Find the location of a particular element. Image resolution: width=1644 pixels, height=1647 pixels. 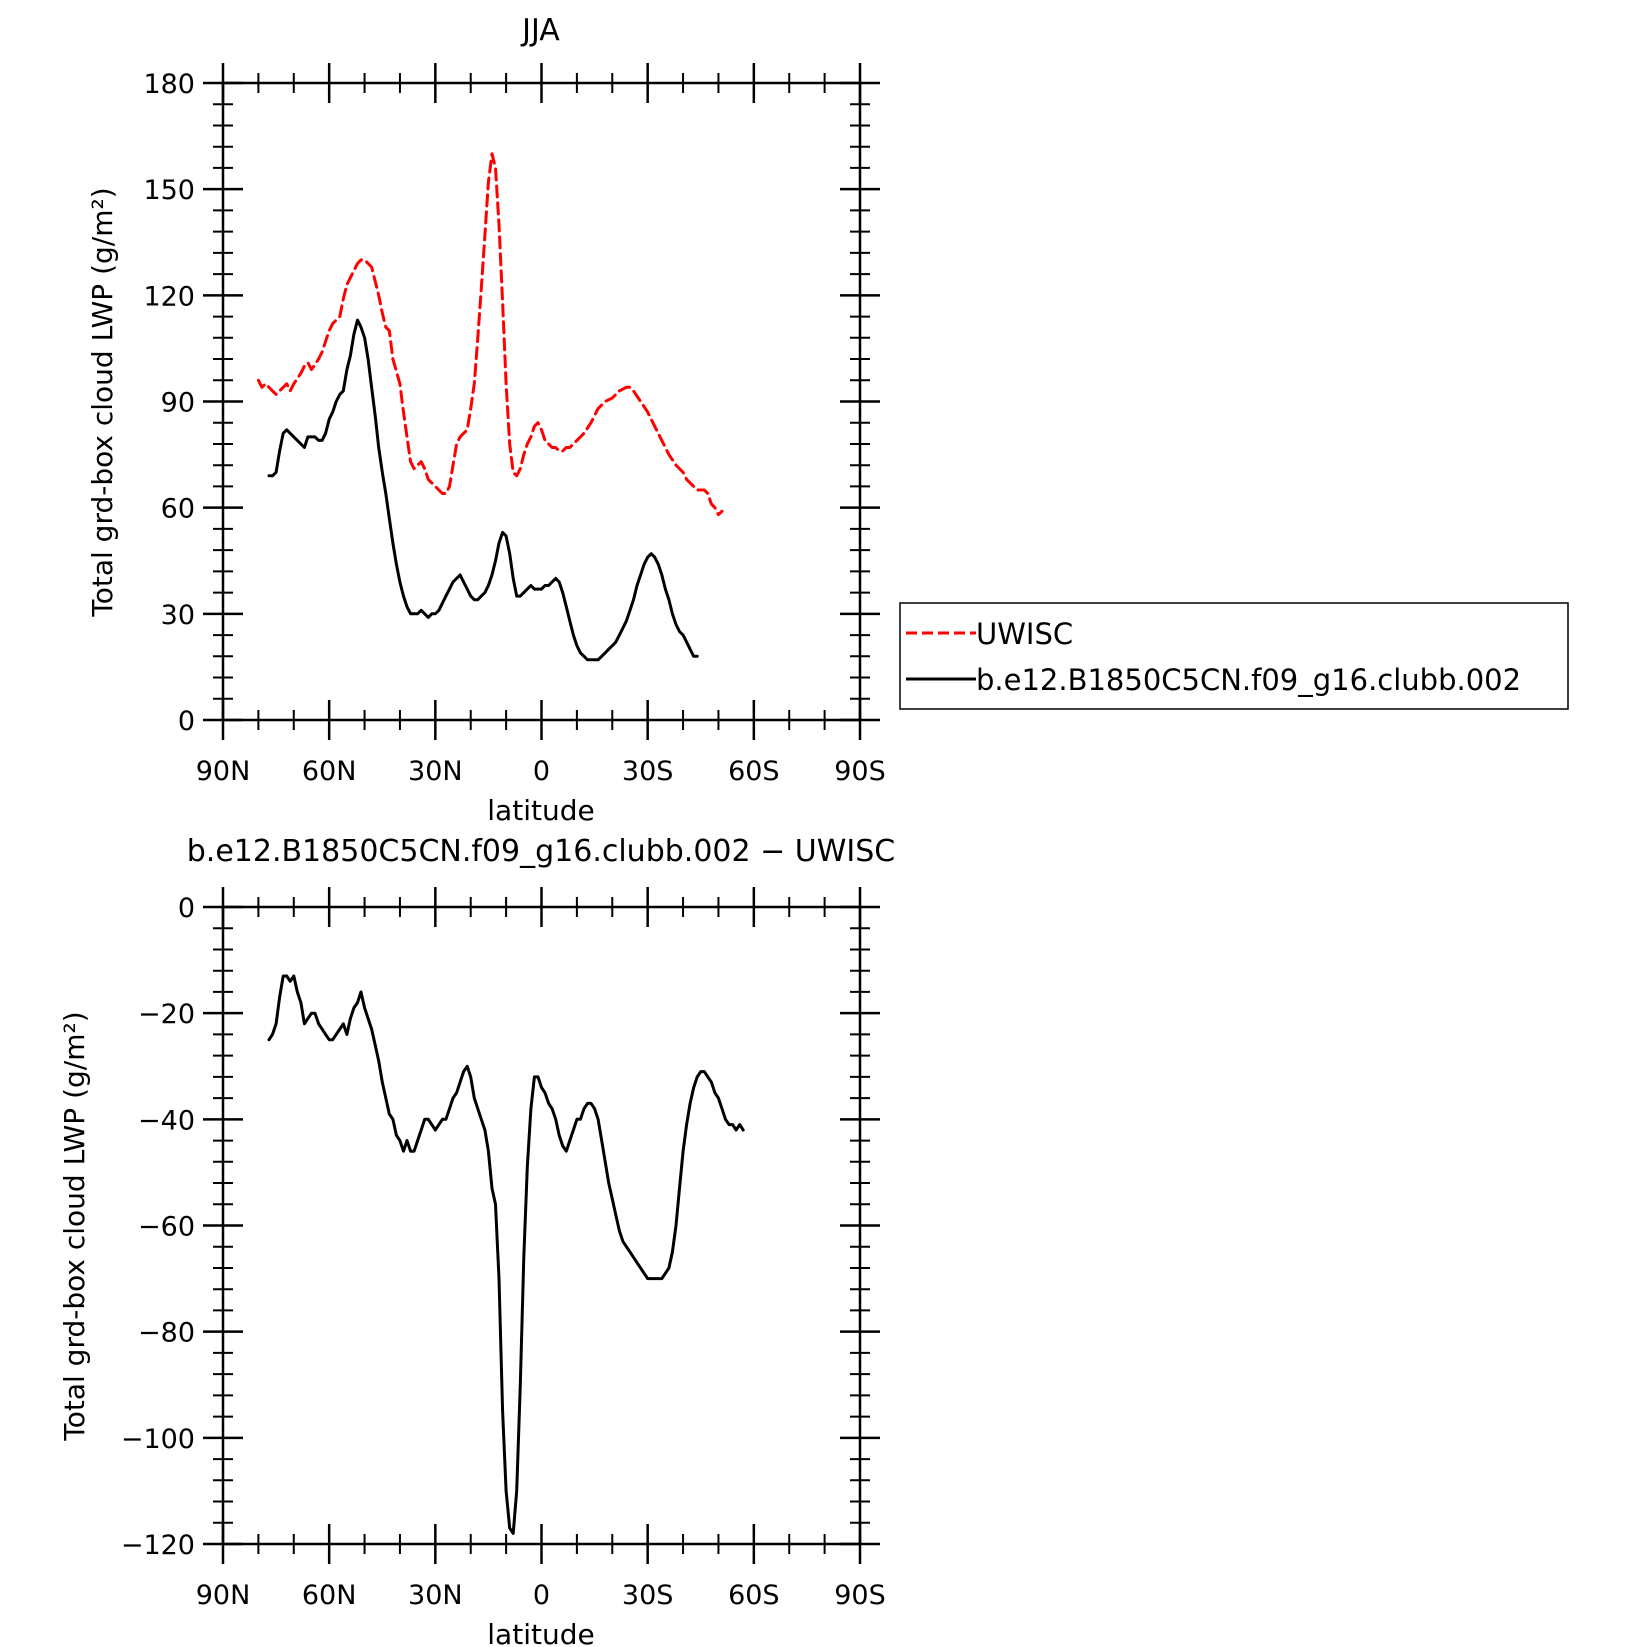

series-group-top is located at coordinates (490, 407).